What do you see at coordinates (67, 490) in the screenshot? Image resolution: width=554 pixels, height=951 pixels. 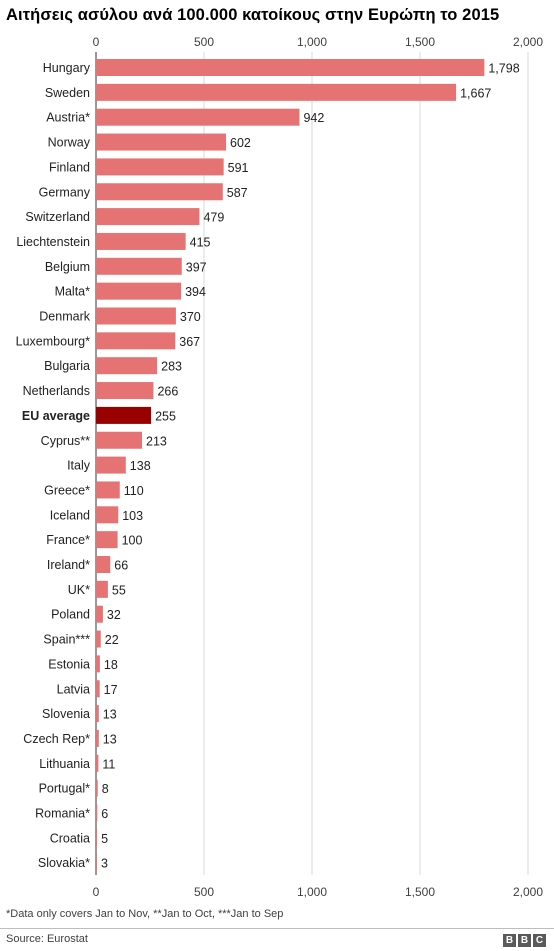 I see `category-label: Greece*` at bounding box center [67, 490].